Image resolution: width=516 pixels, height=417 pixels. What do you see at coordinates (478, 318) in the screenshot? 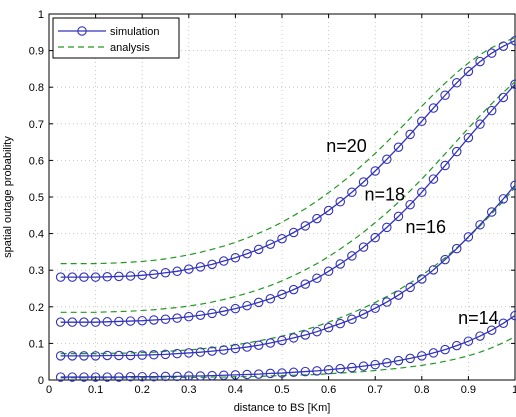
I see `curve-label: n=14` at bounding box center [478, 318].